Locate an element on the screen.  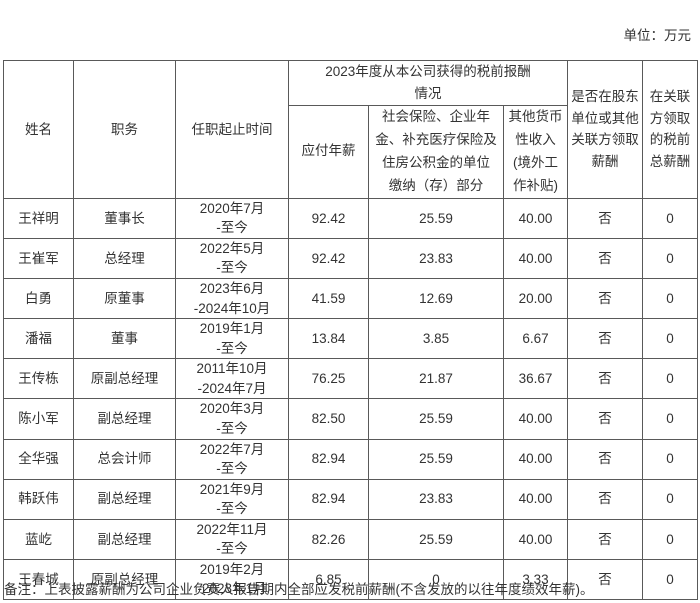
name-cell: 韩跃伟 is located at coordinates (38, 499).